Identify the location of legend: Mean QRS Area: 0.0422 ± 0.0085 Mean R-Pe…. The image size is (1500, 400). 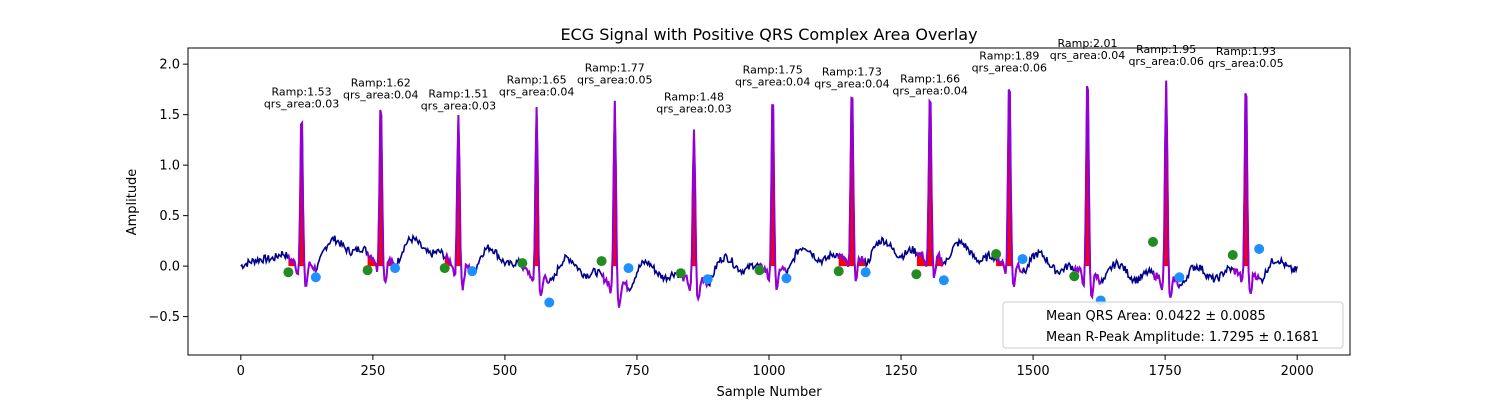
(1173, 325).